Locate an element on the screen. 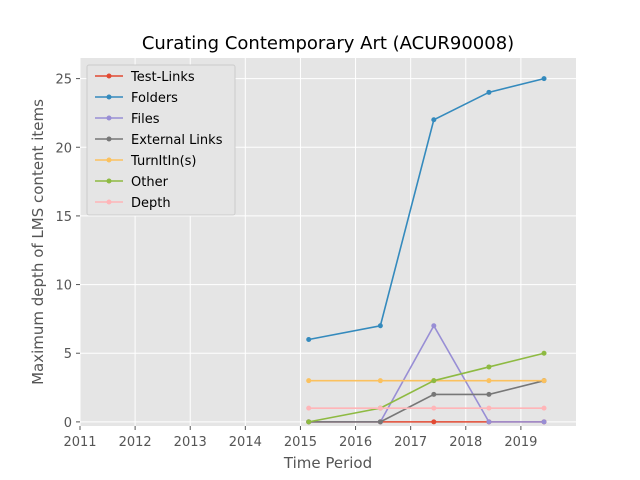 The image size is (640, 480). legend-item: Other is located at coordinates (132, 182).